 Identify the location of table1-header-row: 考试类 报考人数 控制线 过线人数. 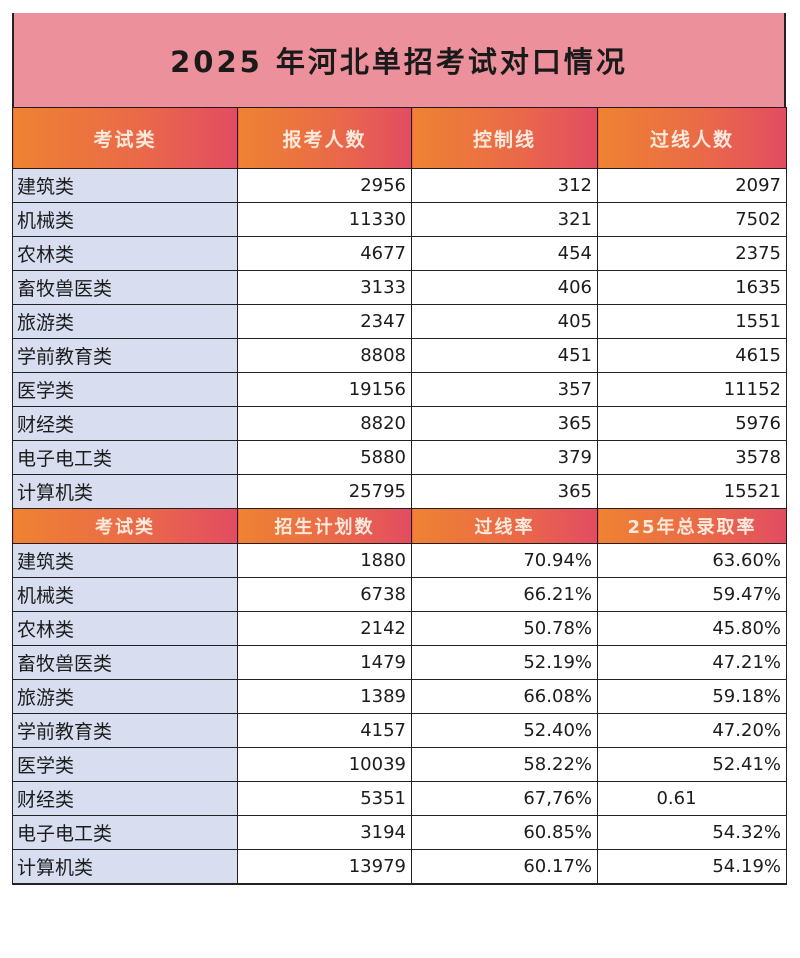
(399, 138).